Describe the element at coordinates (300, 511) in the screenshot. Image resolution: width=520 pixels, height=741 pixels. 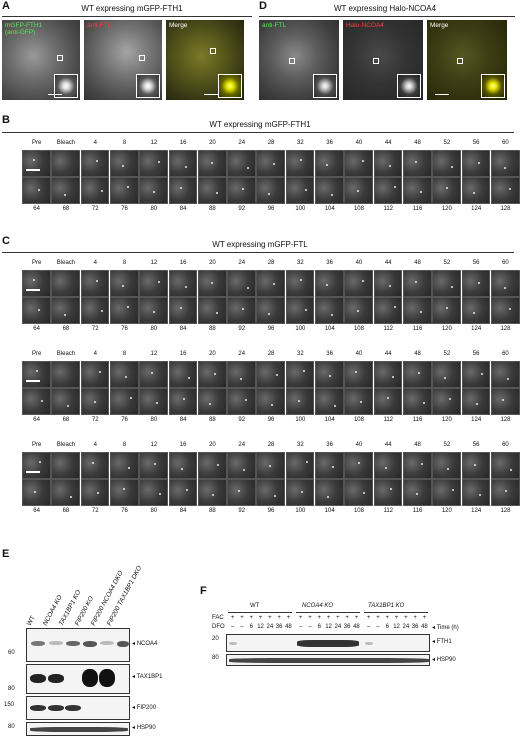
I see `time-label: 100` at that location.